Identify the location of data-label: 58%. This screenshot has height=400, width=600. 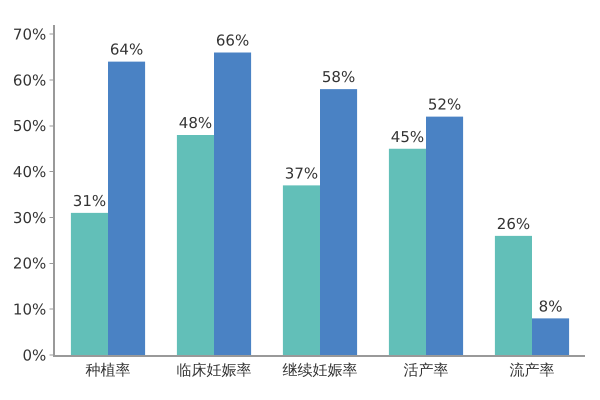
(339, 77).